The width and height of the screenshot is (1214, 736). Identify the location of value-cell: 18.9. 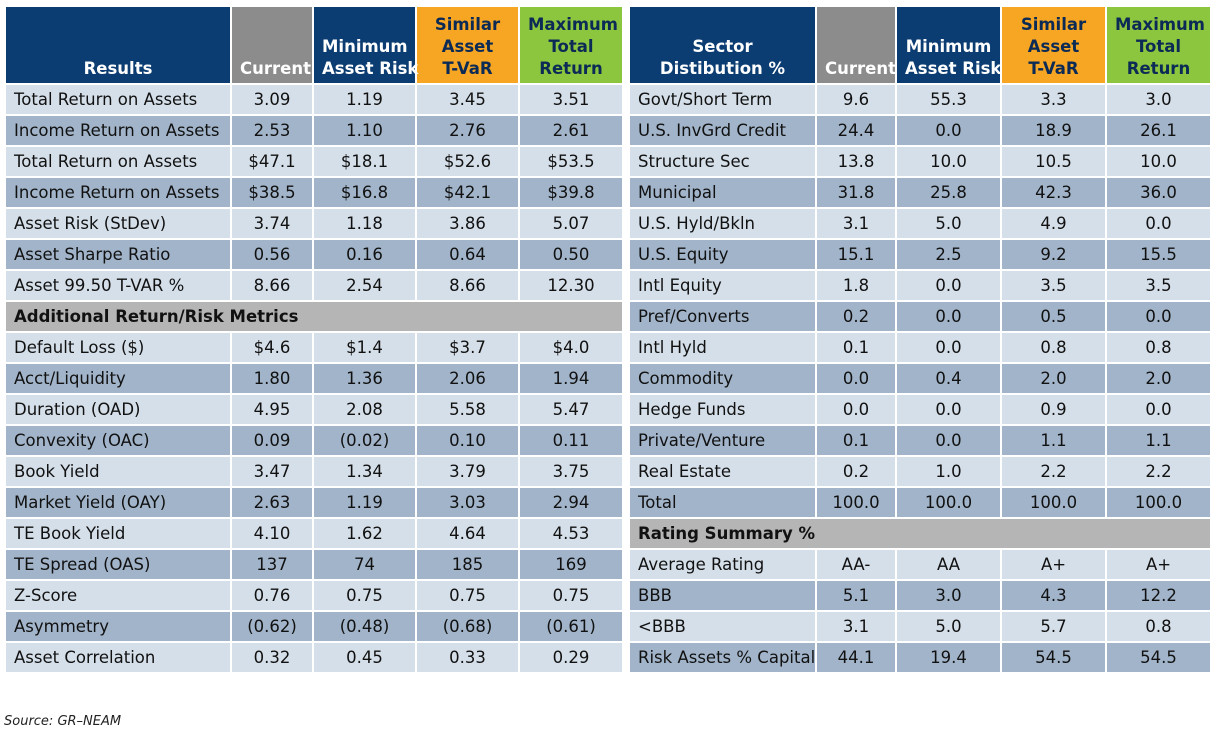
(1053, 130).